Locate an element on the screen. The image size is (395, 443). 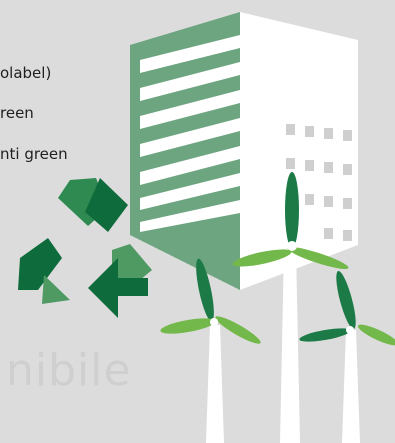
recycle-arrows-icon is located at coordinates (85, 248).